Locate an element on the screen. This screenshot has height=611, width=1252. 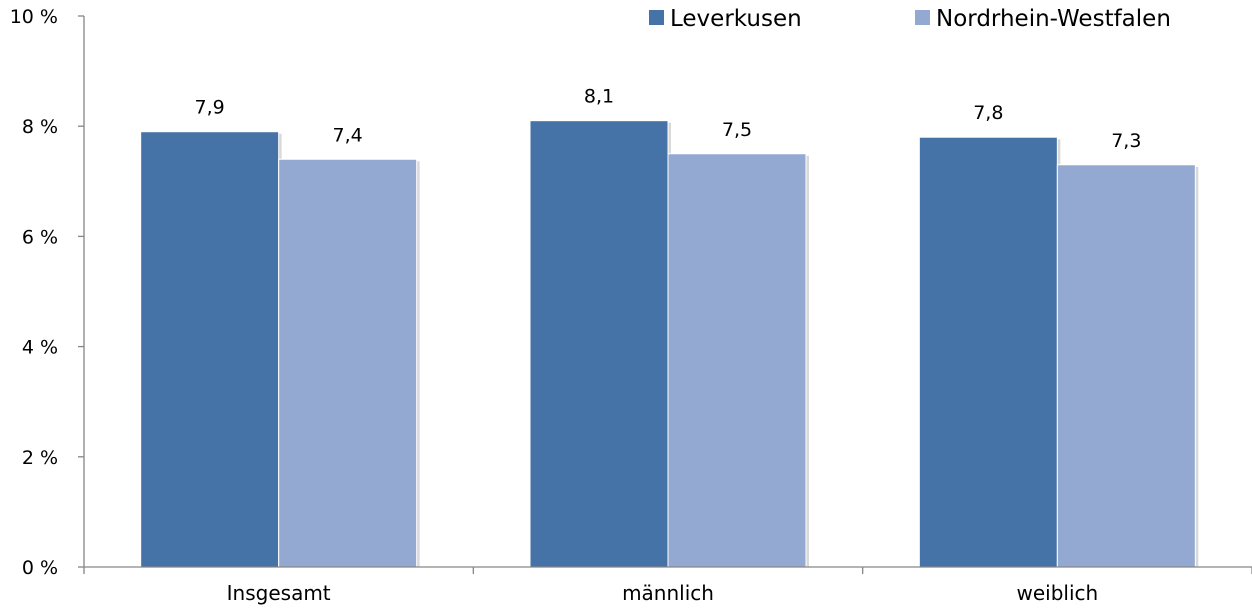
x-category-label: Insgesamt is located at coordinates (279, 593).